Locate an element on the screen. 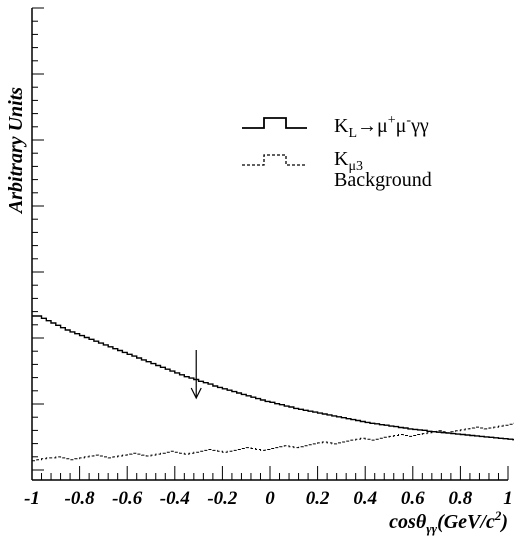 This screenshot has width=514, height=537. legend-signal-gg: γγ is located at coordinates (419, 126).